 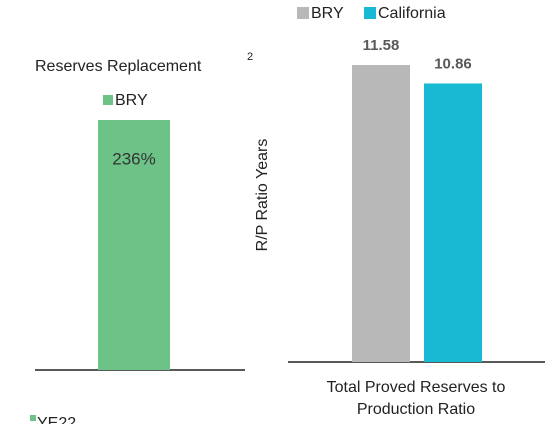 What do you see at coordinates (381, 45) in the screenshot?
I see `data-label: 11.58` at bounding box center [381, 45].